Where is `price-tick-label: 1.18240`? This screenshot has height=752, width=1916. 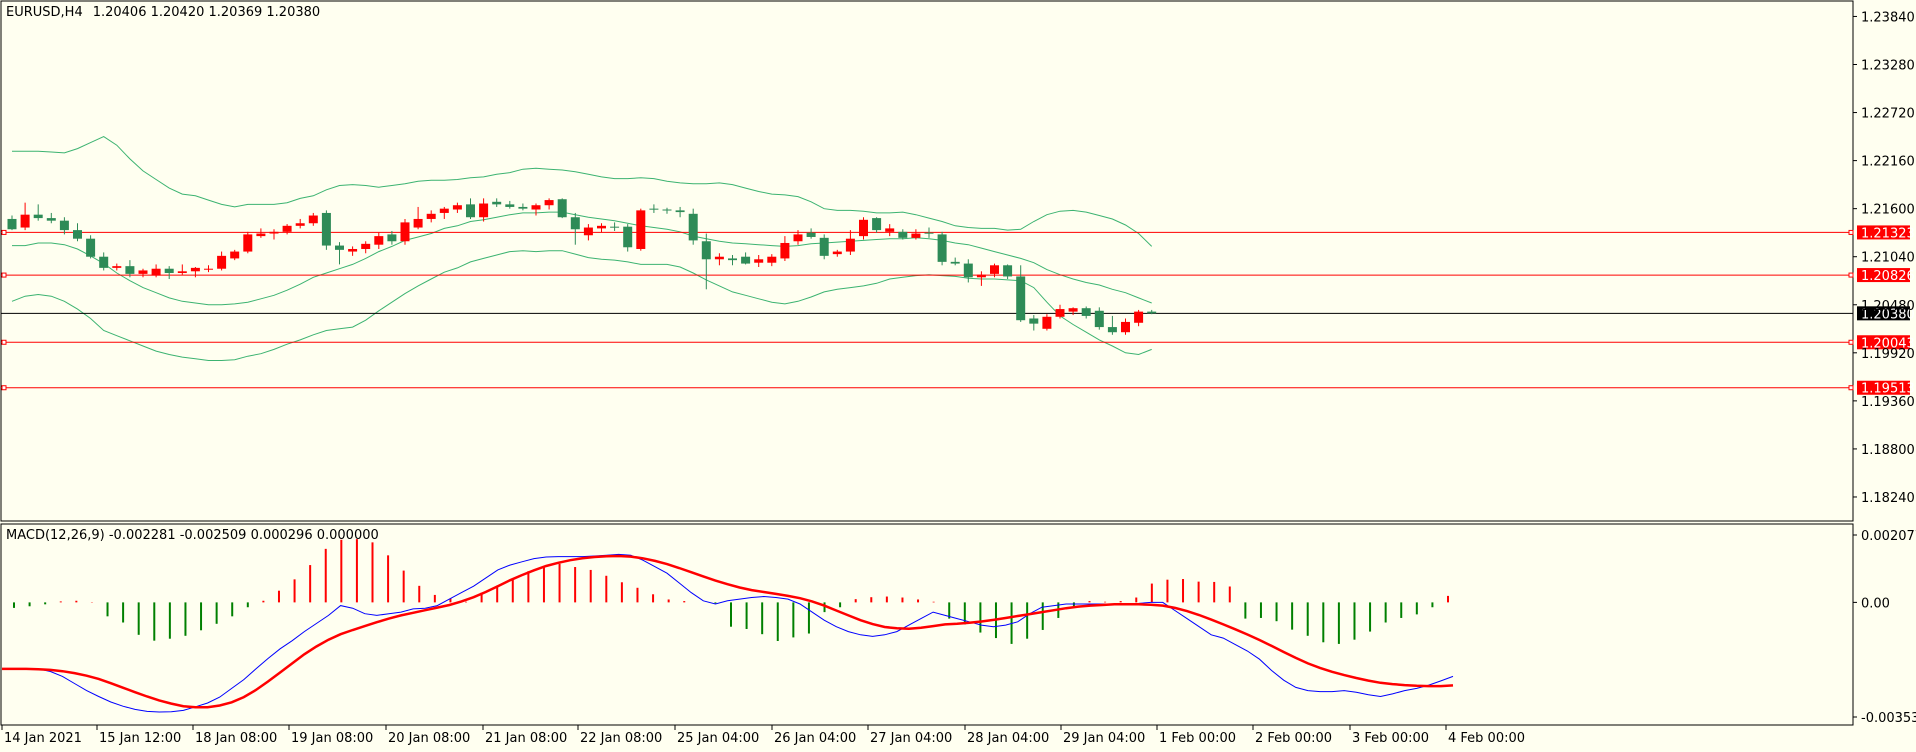
price-tick-label: 1.18240 is located at coordinates (1888, 498).